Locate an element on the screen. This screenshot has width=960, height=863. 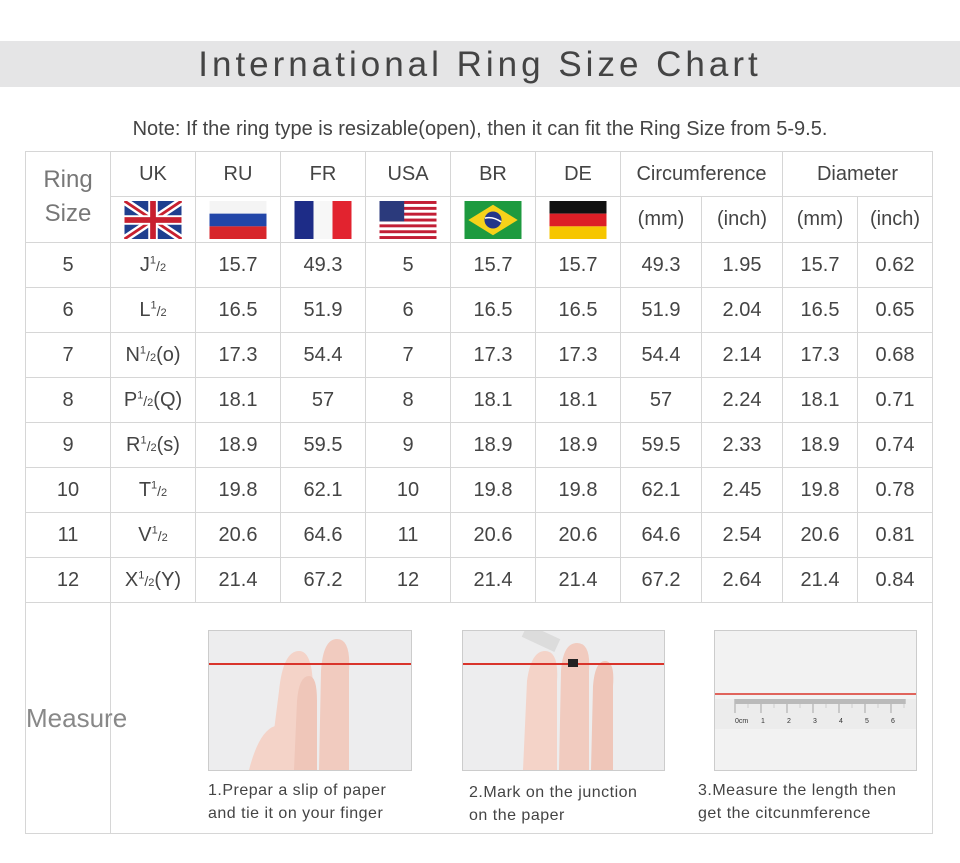
cell-size: 9 is located at coordinates (68, 445).